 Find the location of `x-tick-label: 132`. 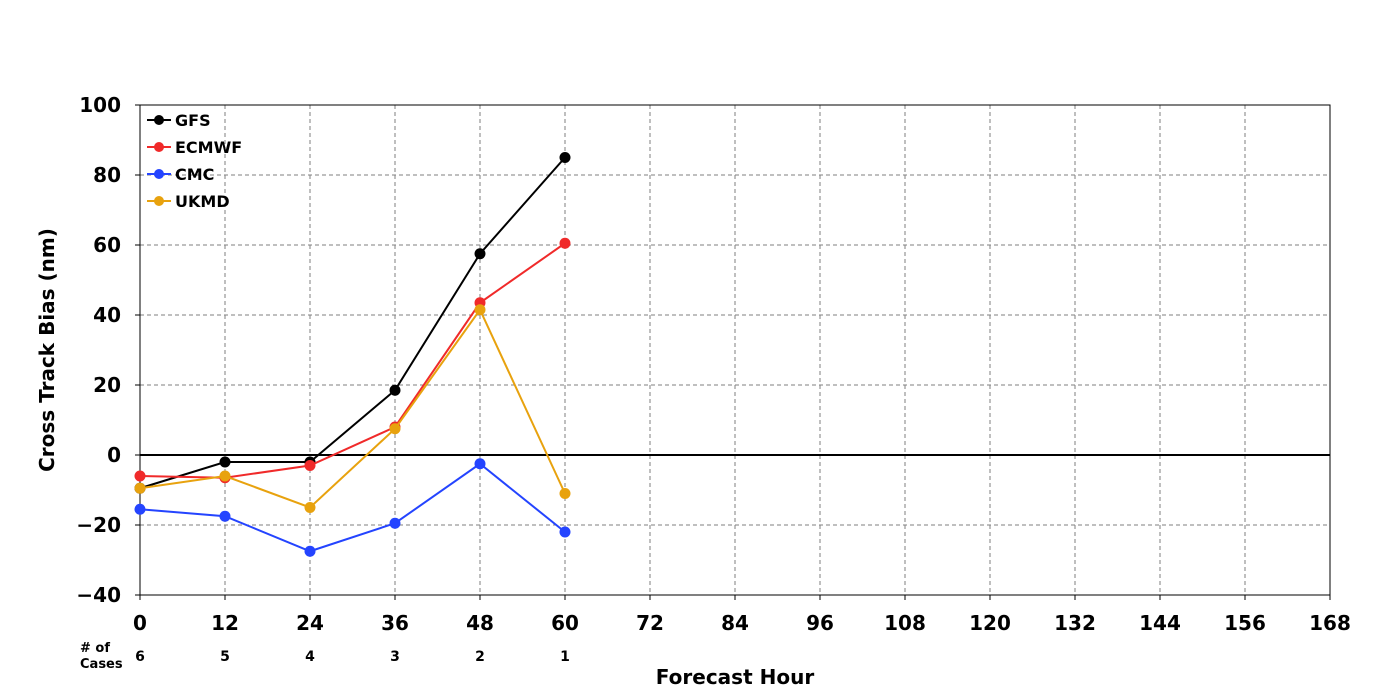

x-tick-label: 132 is located at coordinates (1075, 623).